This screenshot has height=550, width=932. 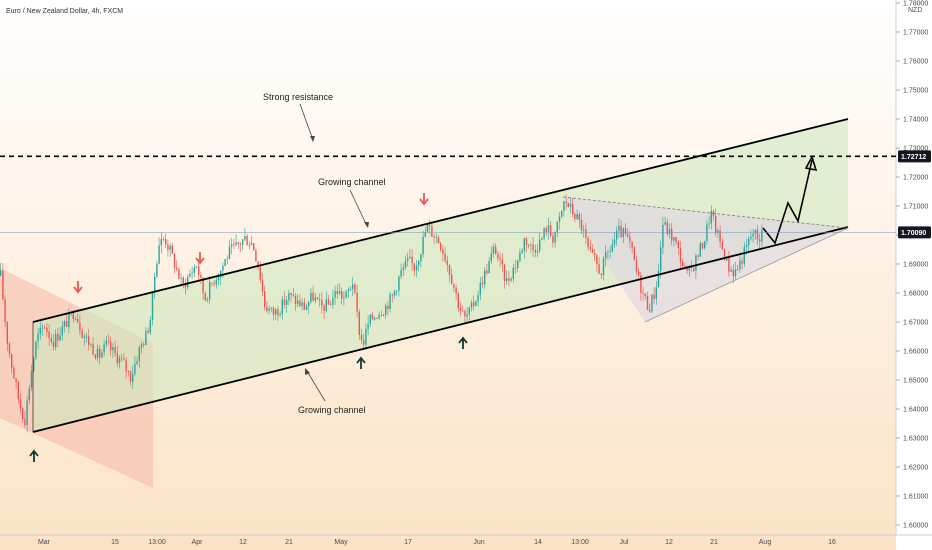 I want to click on price-axis-background, so click(x=914, y=275).